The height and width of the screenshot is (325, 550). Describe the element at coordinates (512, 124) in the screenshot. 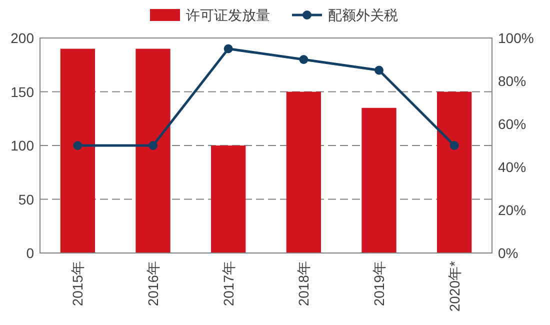

I see `y2-tick-label: 60%` at that location.